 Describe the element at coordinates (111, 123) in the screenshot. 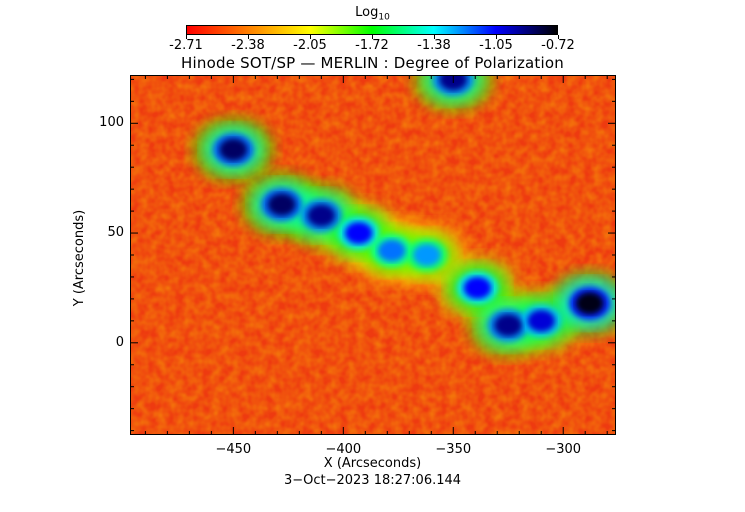

I see `y-tick-label: 100` at that location.